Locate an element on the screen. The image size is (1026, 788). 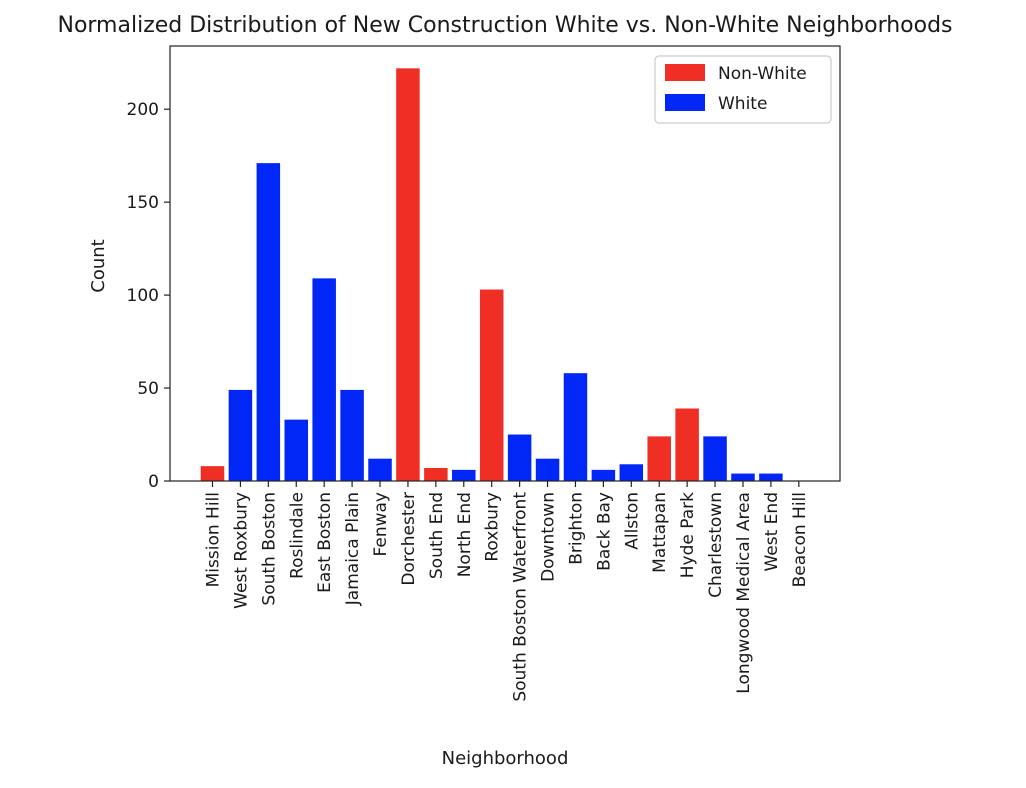
bar-west-roxbury is located at coordinates (240, 435).